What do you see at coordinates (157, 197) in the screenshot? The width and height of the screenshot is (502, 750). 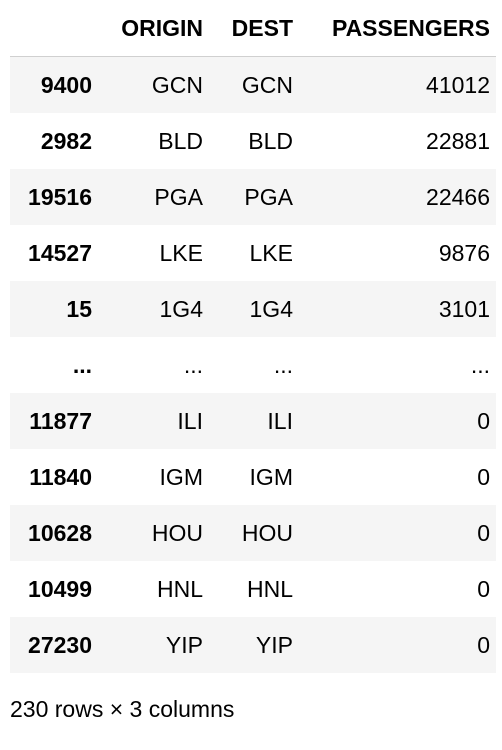 I see `origin-cell: PGA` at bounding box center [157, 197].